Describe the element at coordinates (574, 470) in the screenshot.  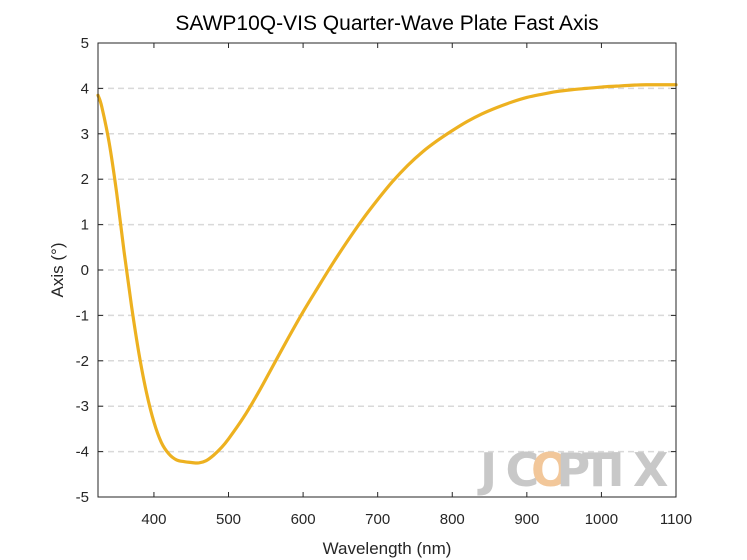
I see `watermark-letter: P` at that location.